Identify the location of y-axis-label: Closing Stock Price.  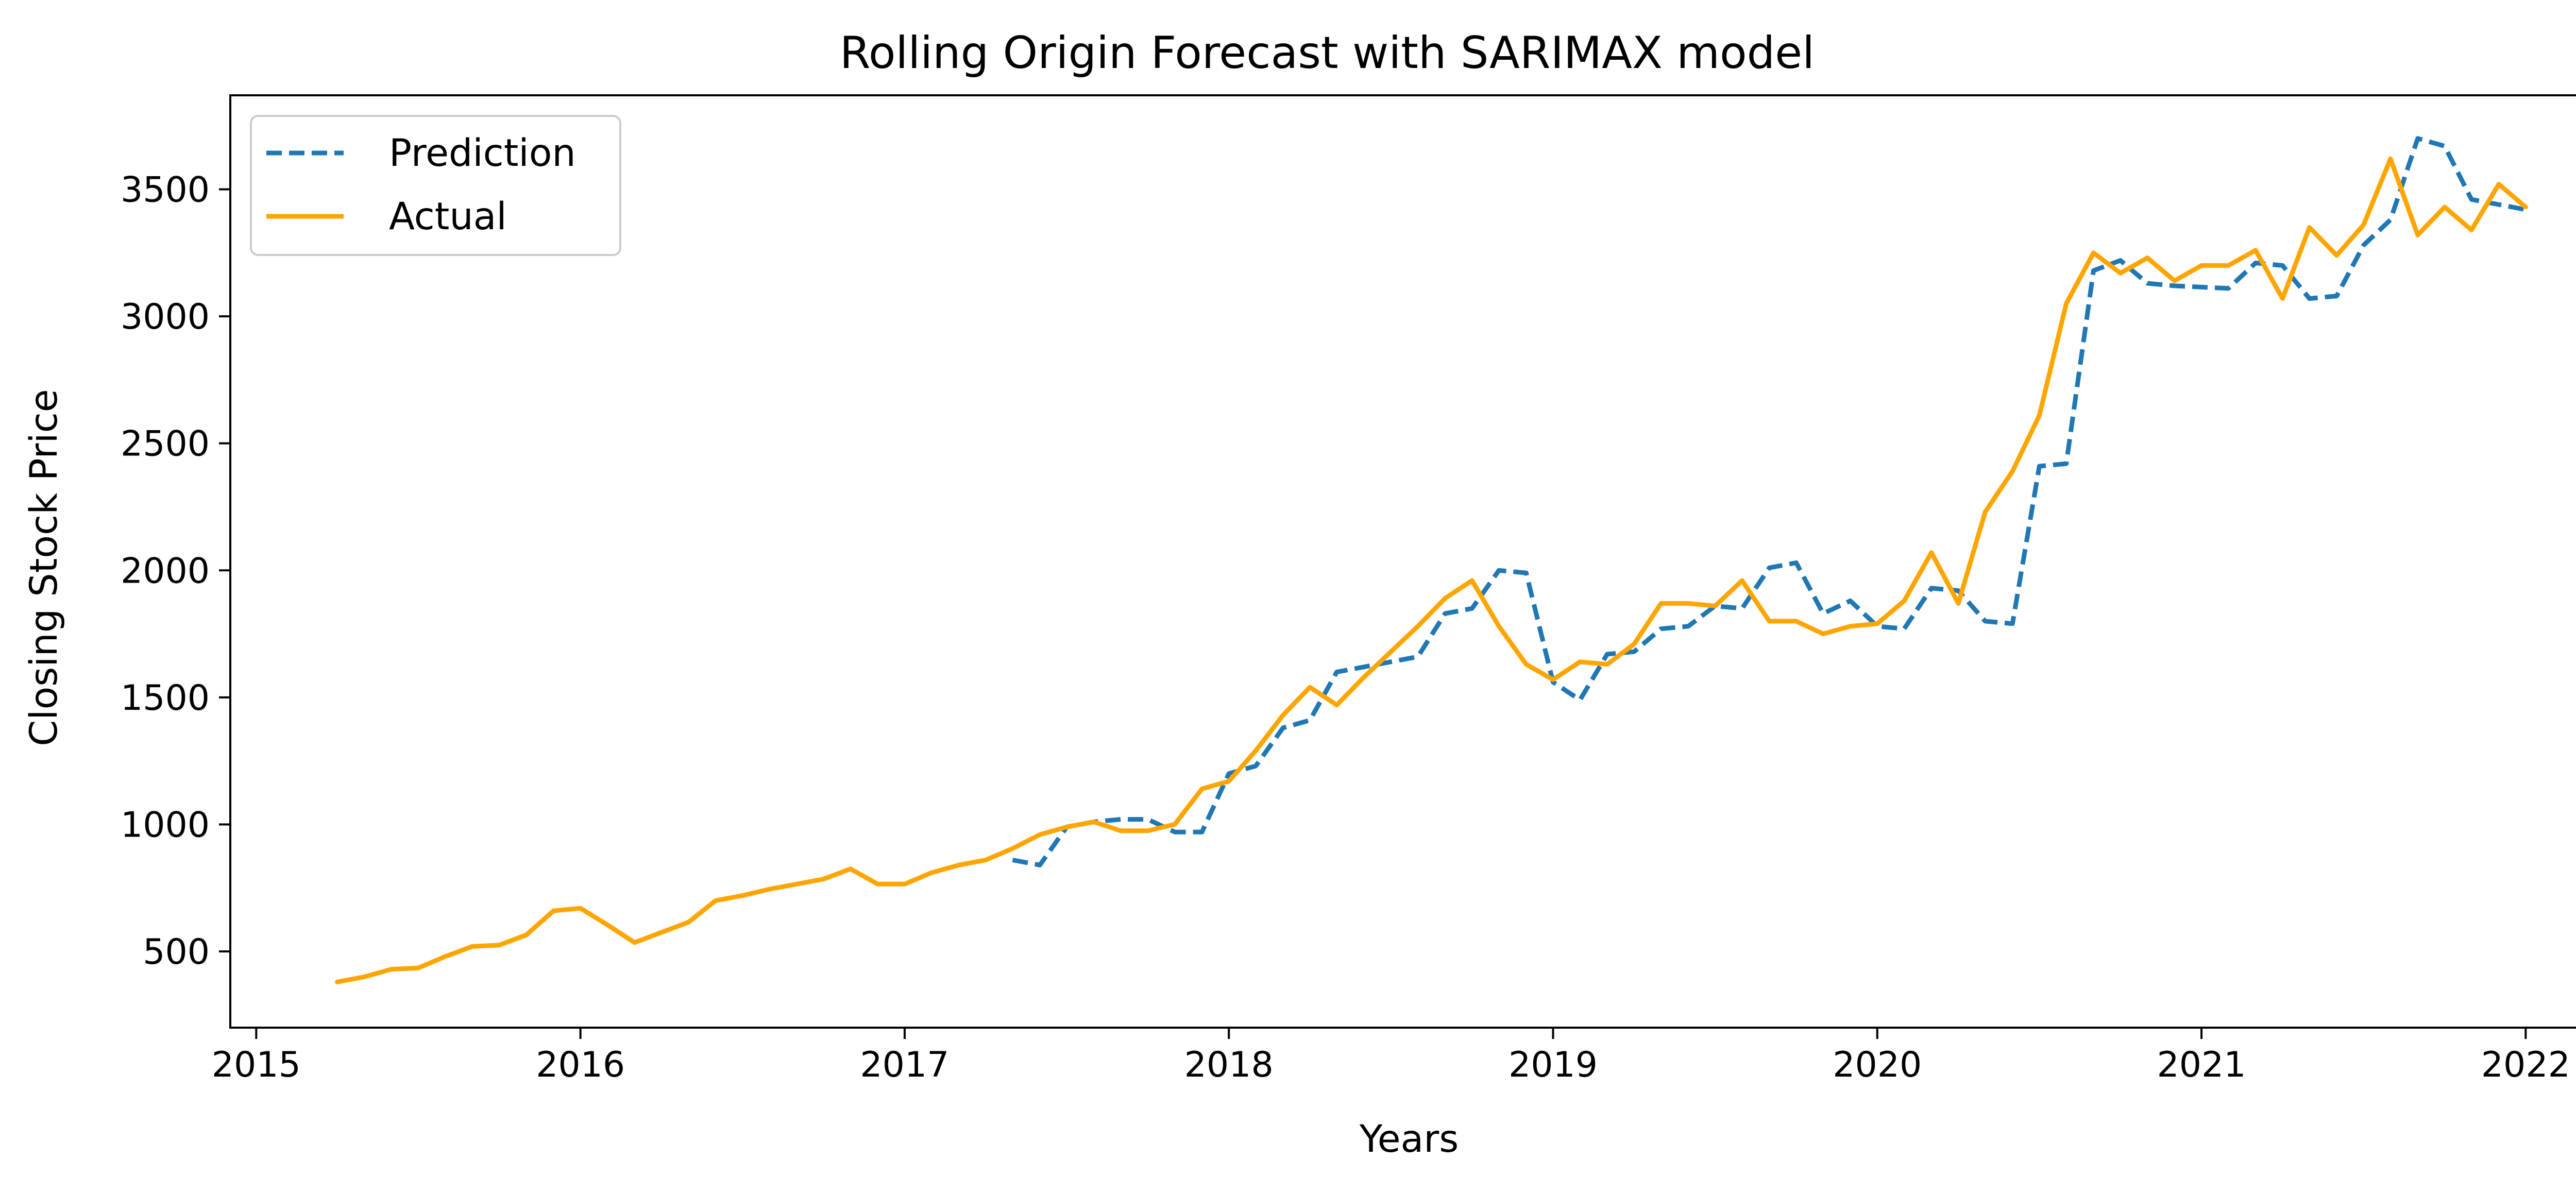
(44, 567).